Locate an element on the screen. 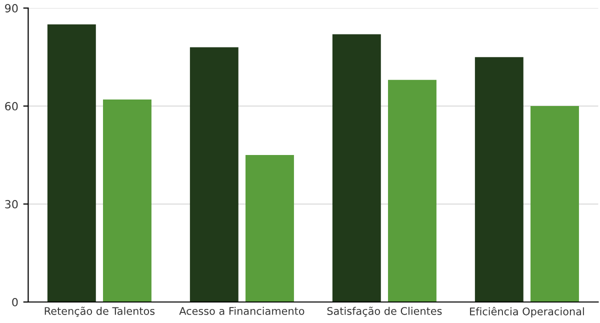 Image resolution: width=600 pixels, height=323 pixels. x-tick-label: Satisfação de Clientes is located at coordinates (384, 311).